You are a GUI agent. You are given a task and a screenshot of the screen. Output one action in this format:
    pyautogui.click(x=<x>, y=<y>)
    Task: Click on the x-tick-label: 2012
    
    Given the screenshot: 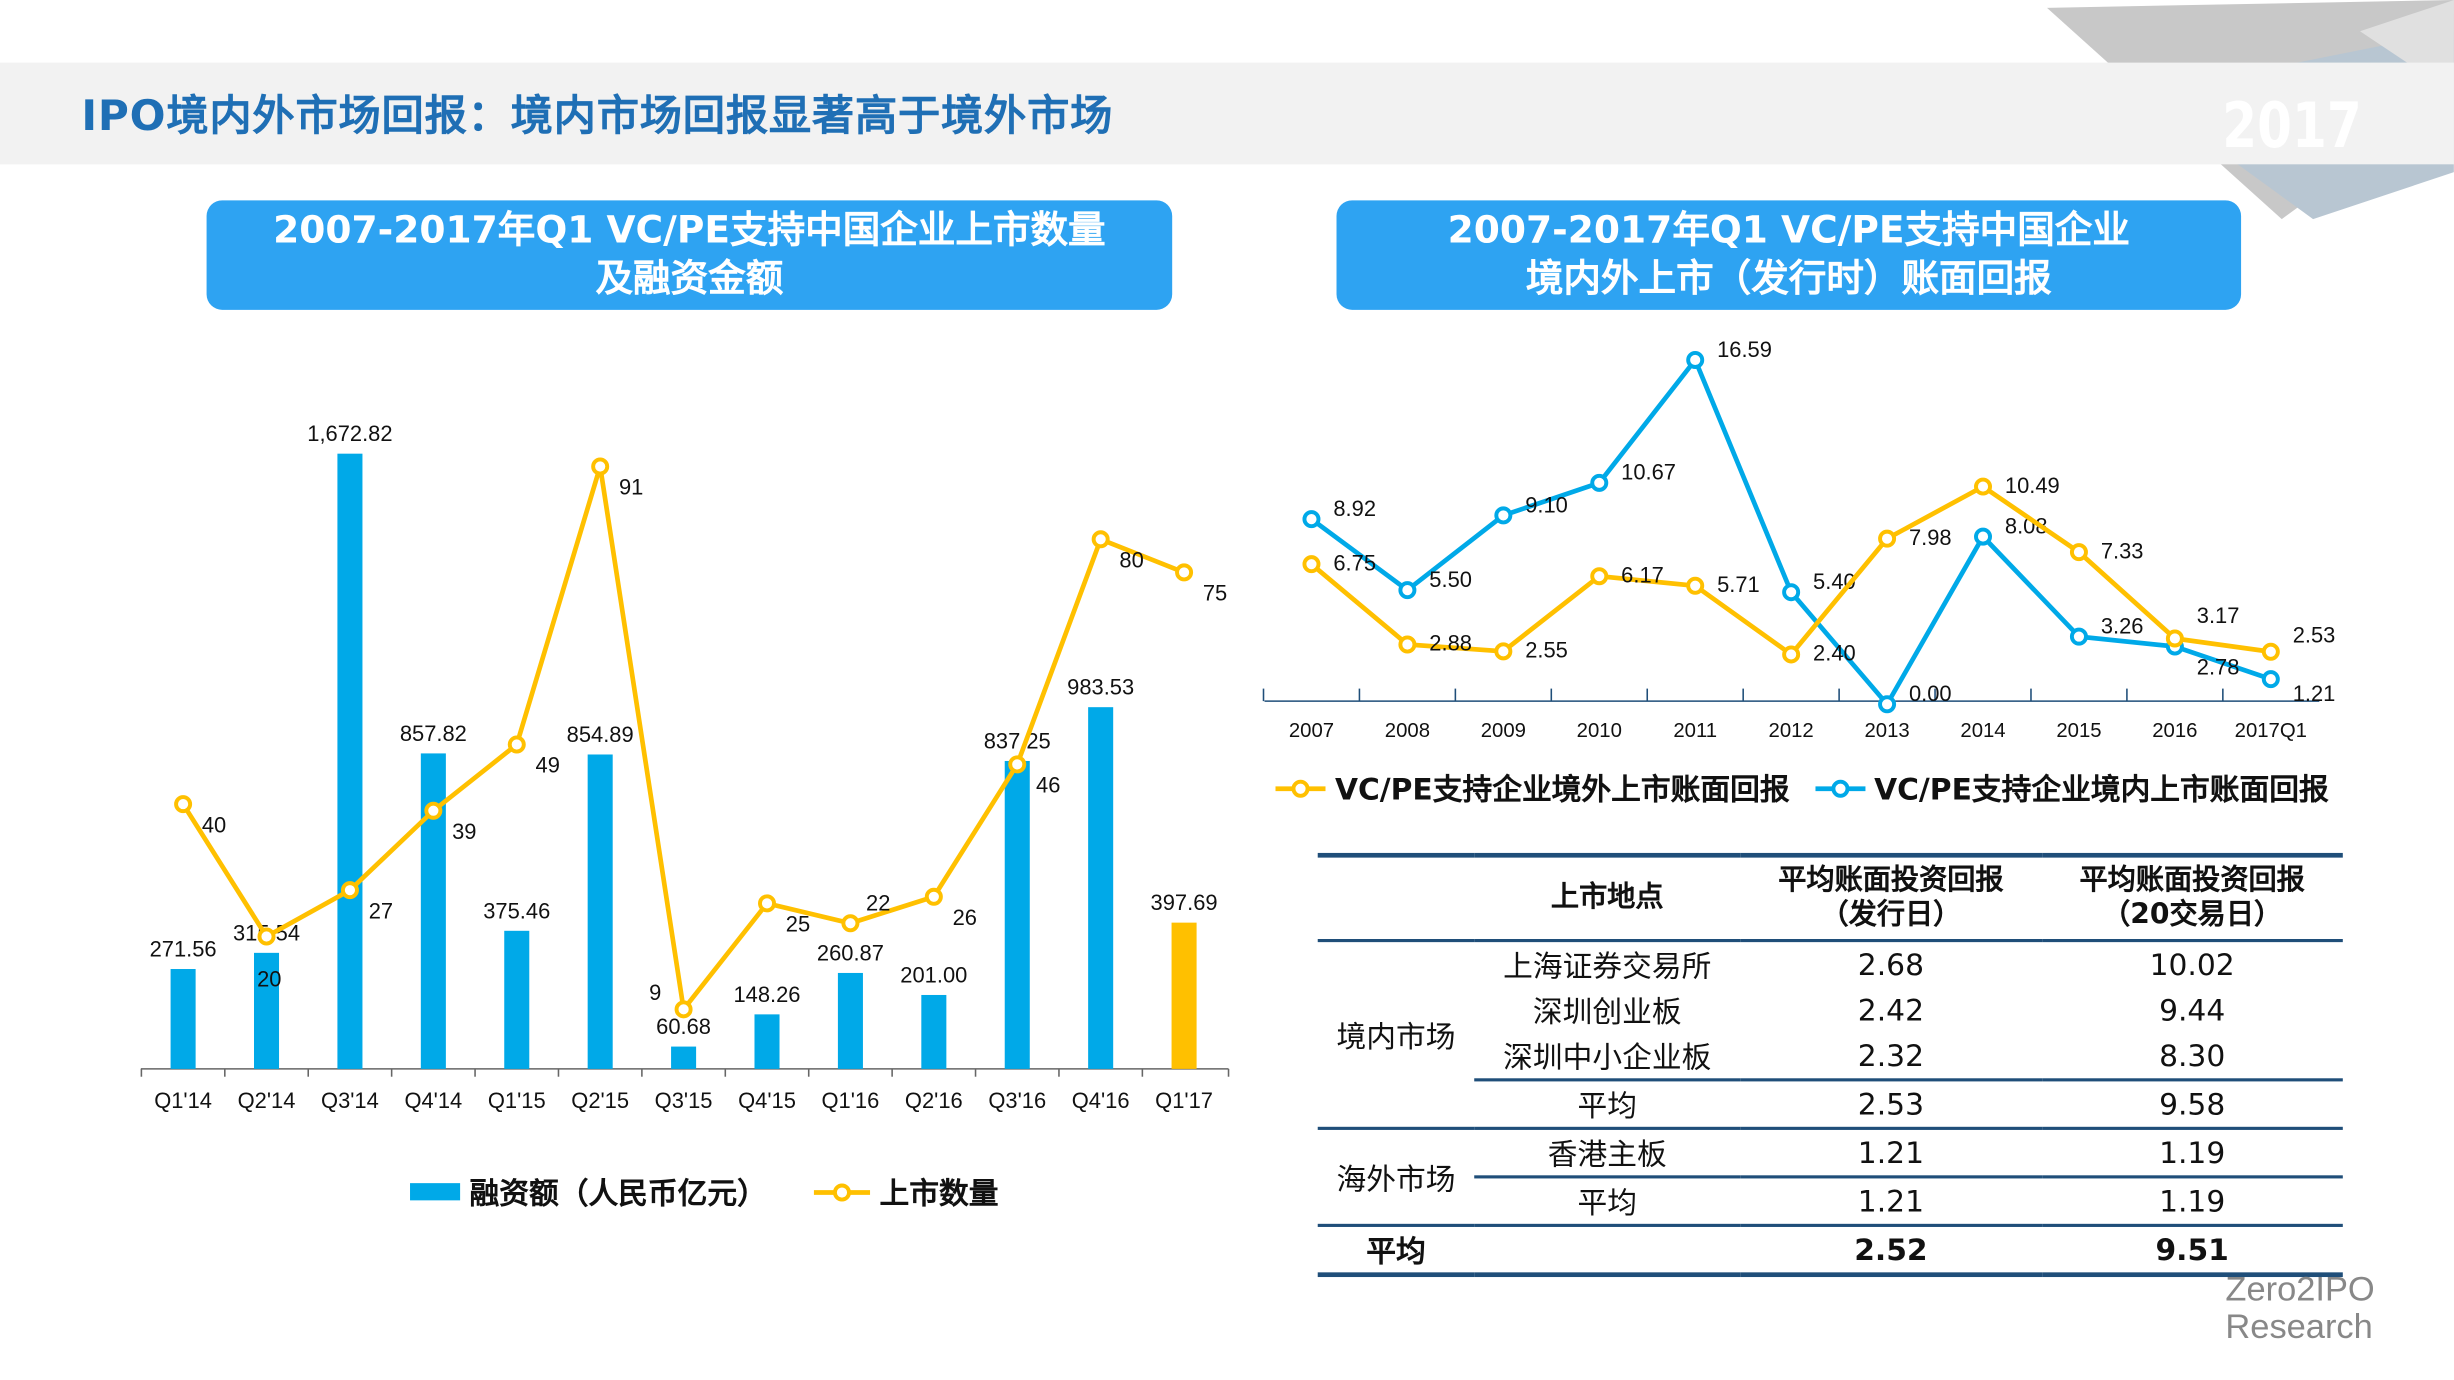 What is the action you would take?
    pyautogui.click(x=1791, y=731)
    